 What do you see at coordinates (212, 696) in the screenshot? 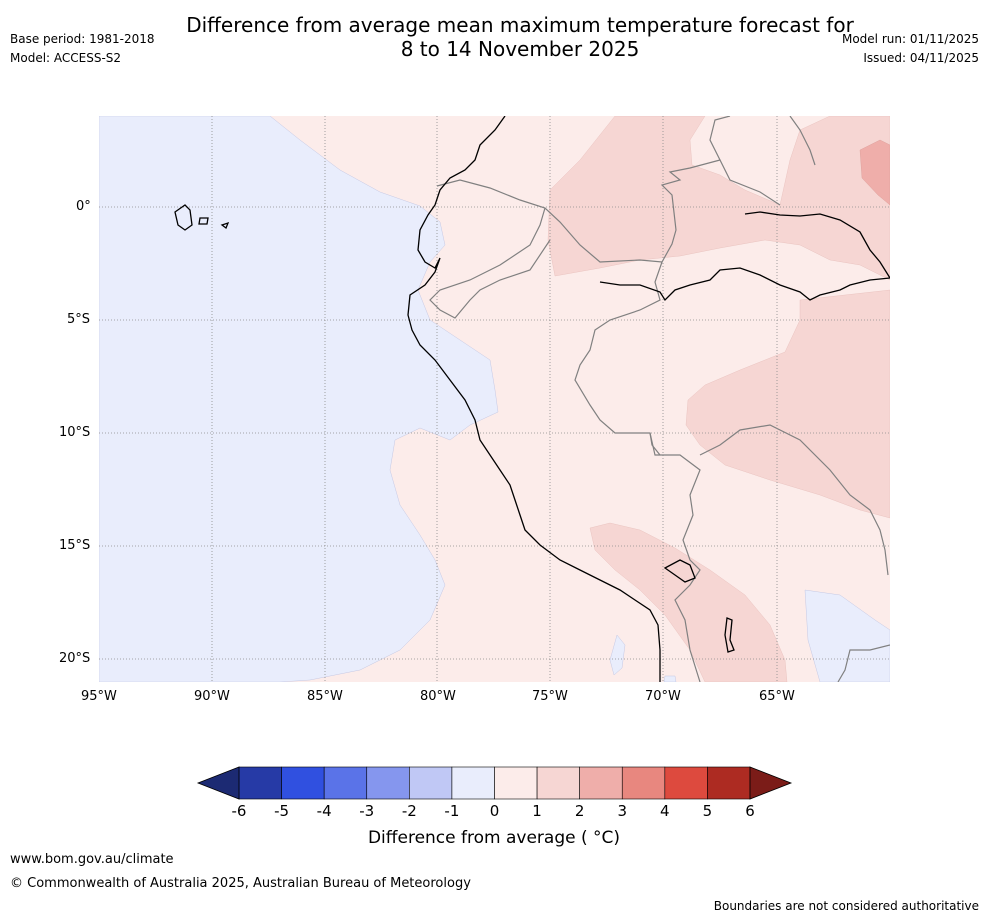
I see `lon-label-90w: 90°W` at bounding box center [212, 696].